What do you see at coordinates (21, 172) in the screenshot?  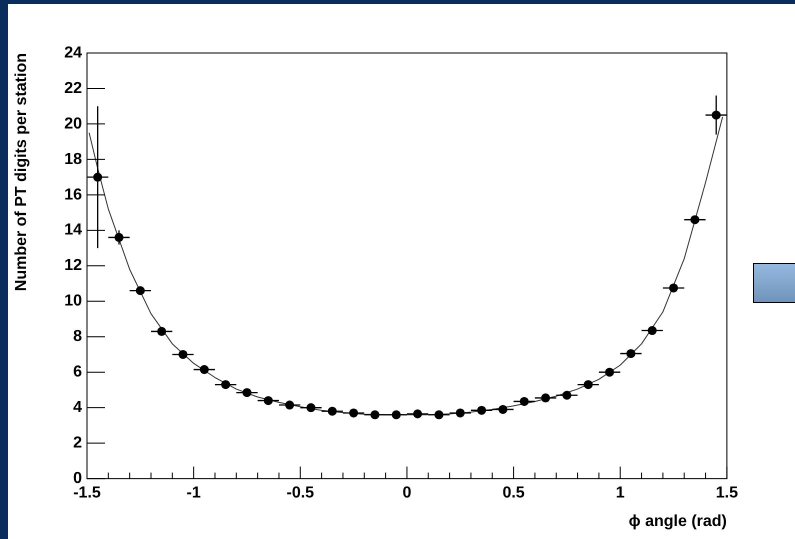 I see `y-axis-title: Number of PT digits per station` at bounding box center [21, 172].